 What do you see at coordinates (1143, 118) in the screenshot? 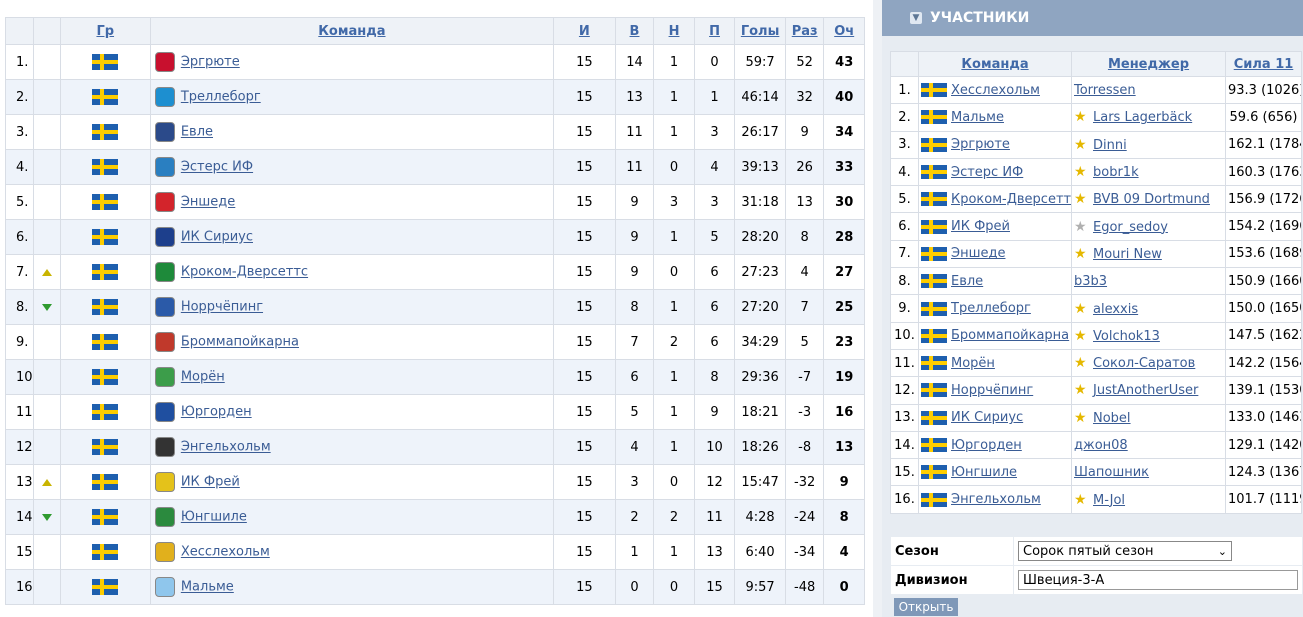
I see `manager-link: Lars Lagerbäck` at bounding box center [1143, 118].